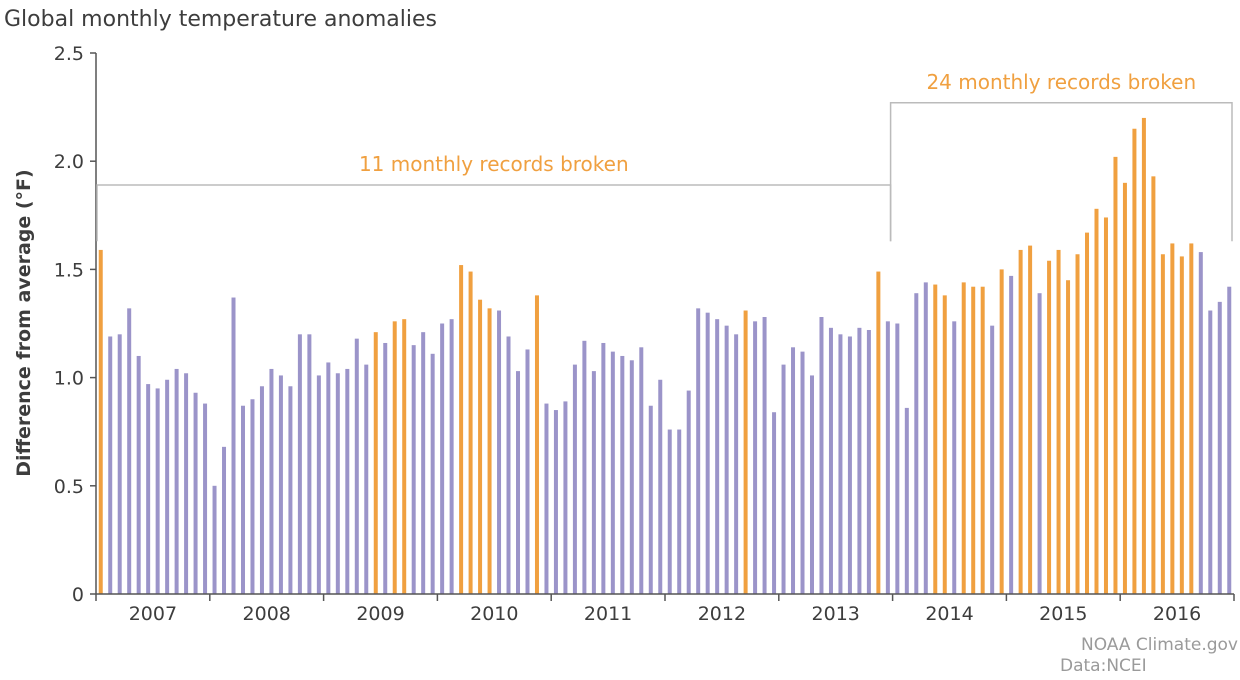  What do you see at coordinates (1103, 666) in the screenshot?
I see `credit-data: Data:NCEI` at bounding box center [1103, 666].